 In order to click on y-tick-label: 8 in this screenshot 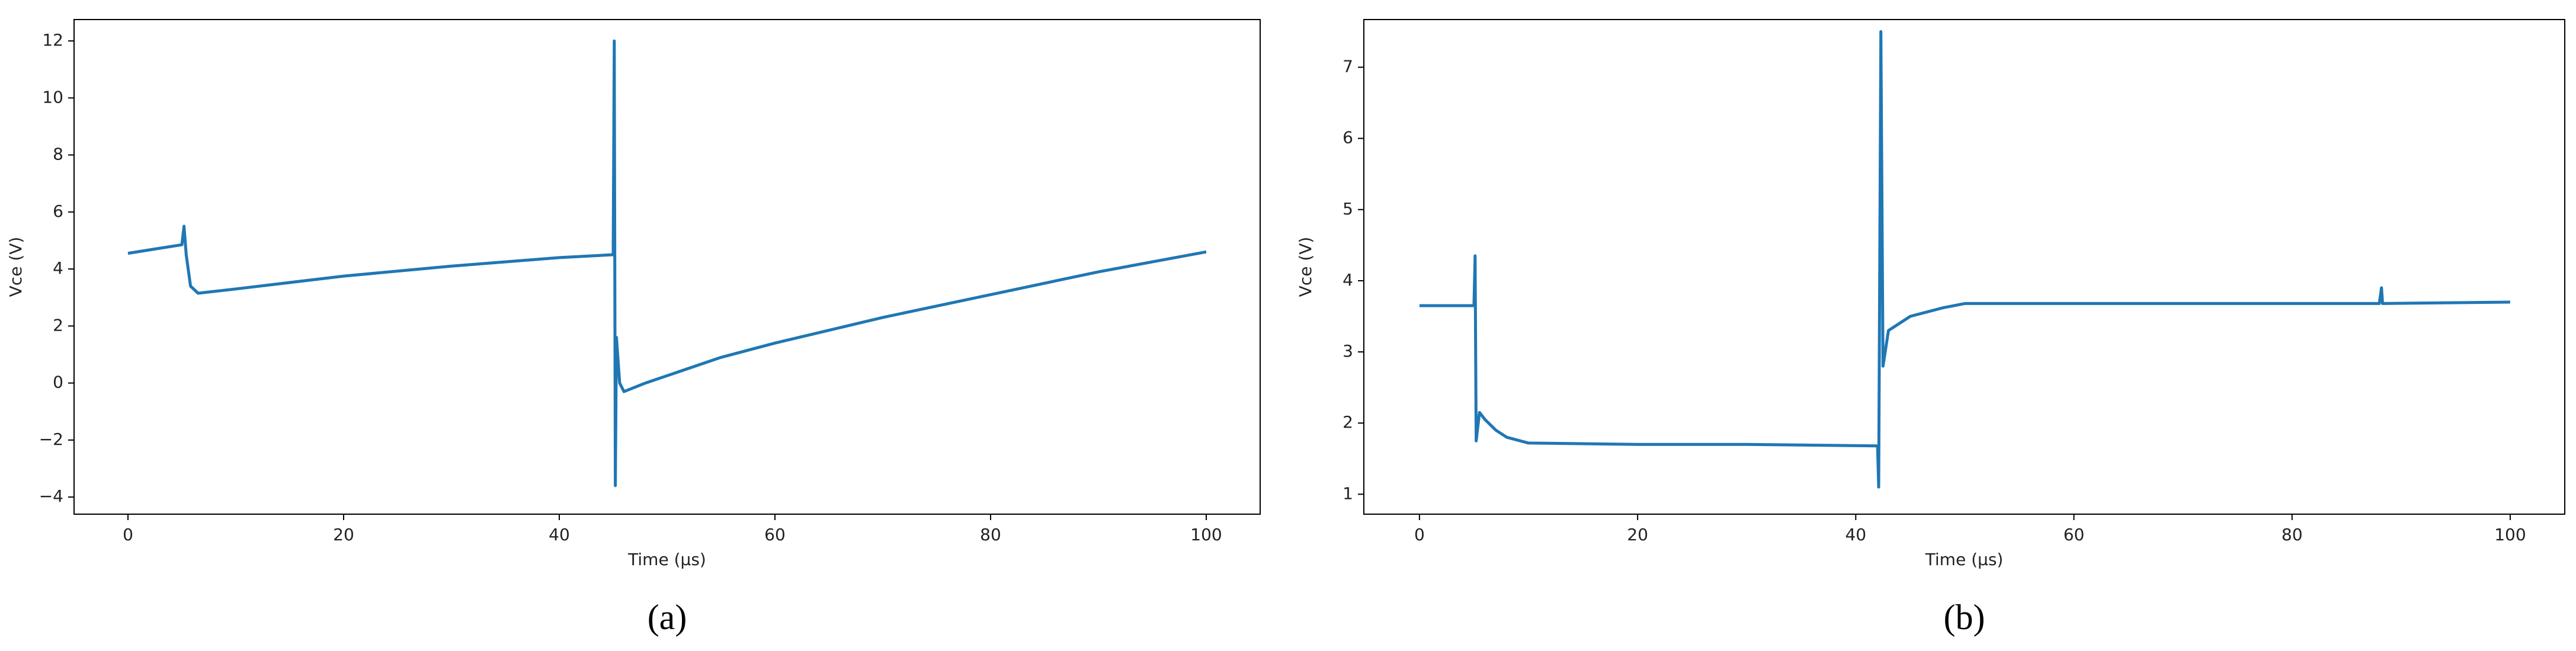, I will do `click(58, 154)`.